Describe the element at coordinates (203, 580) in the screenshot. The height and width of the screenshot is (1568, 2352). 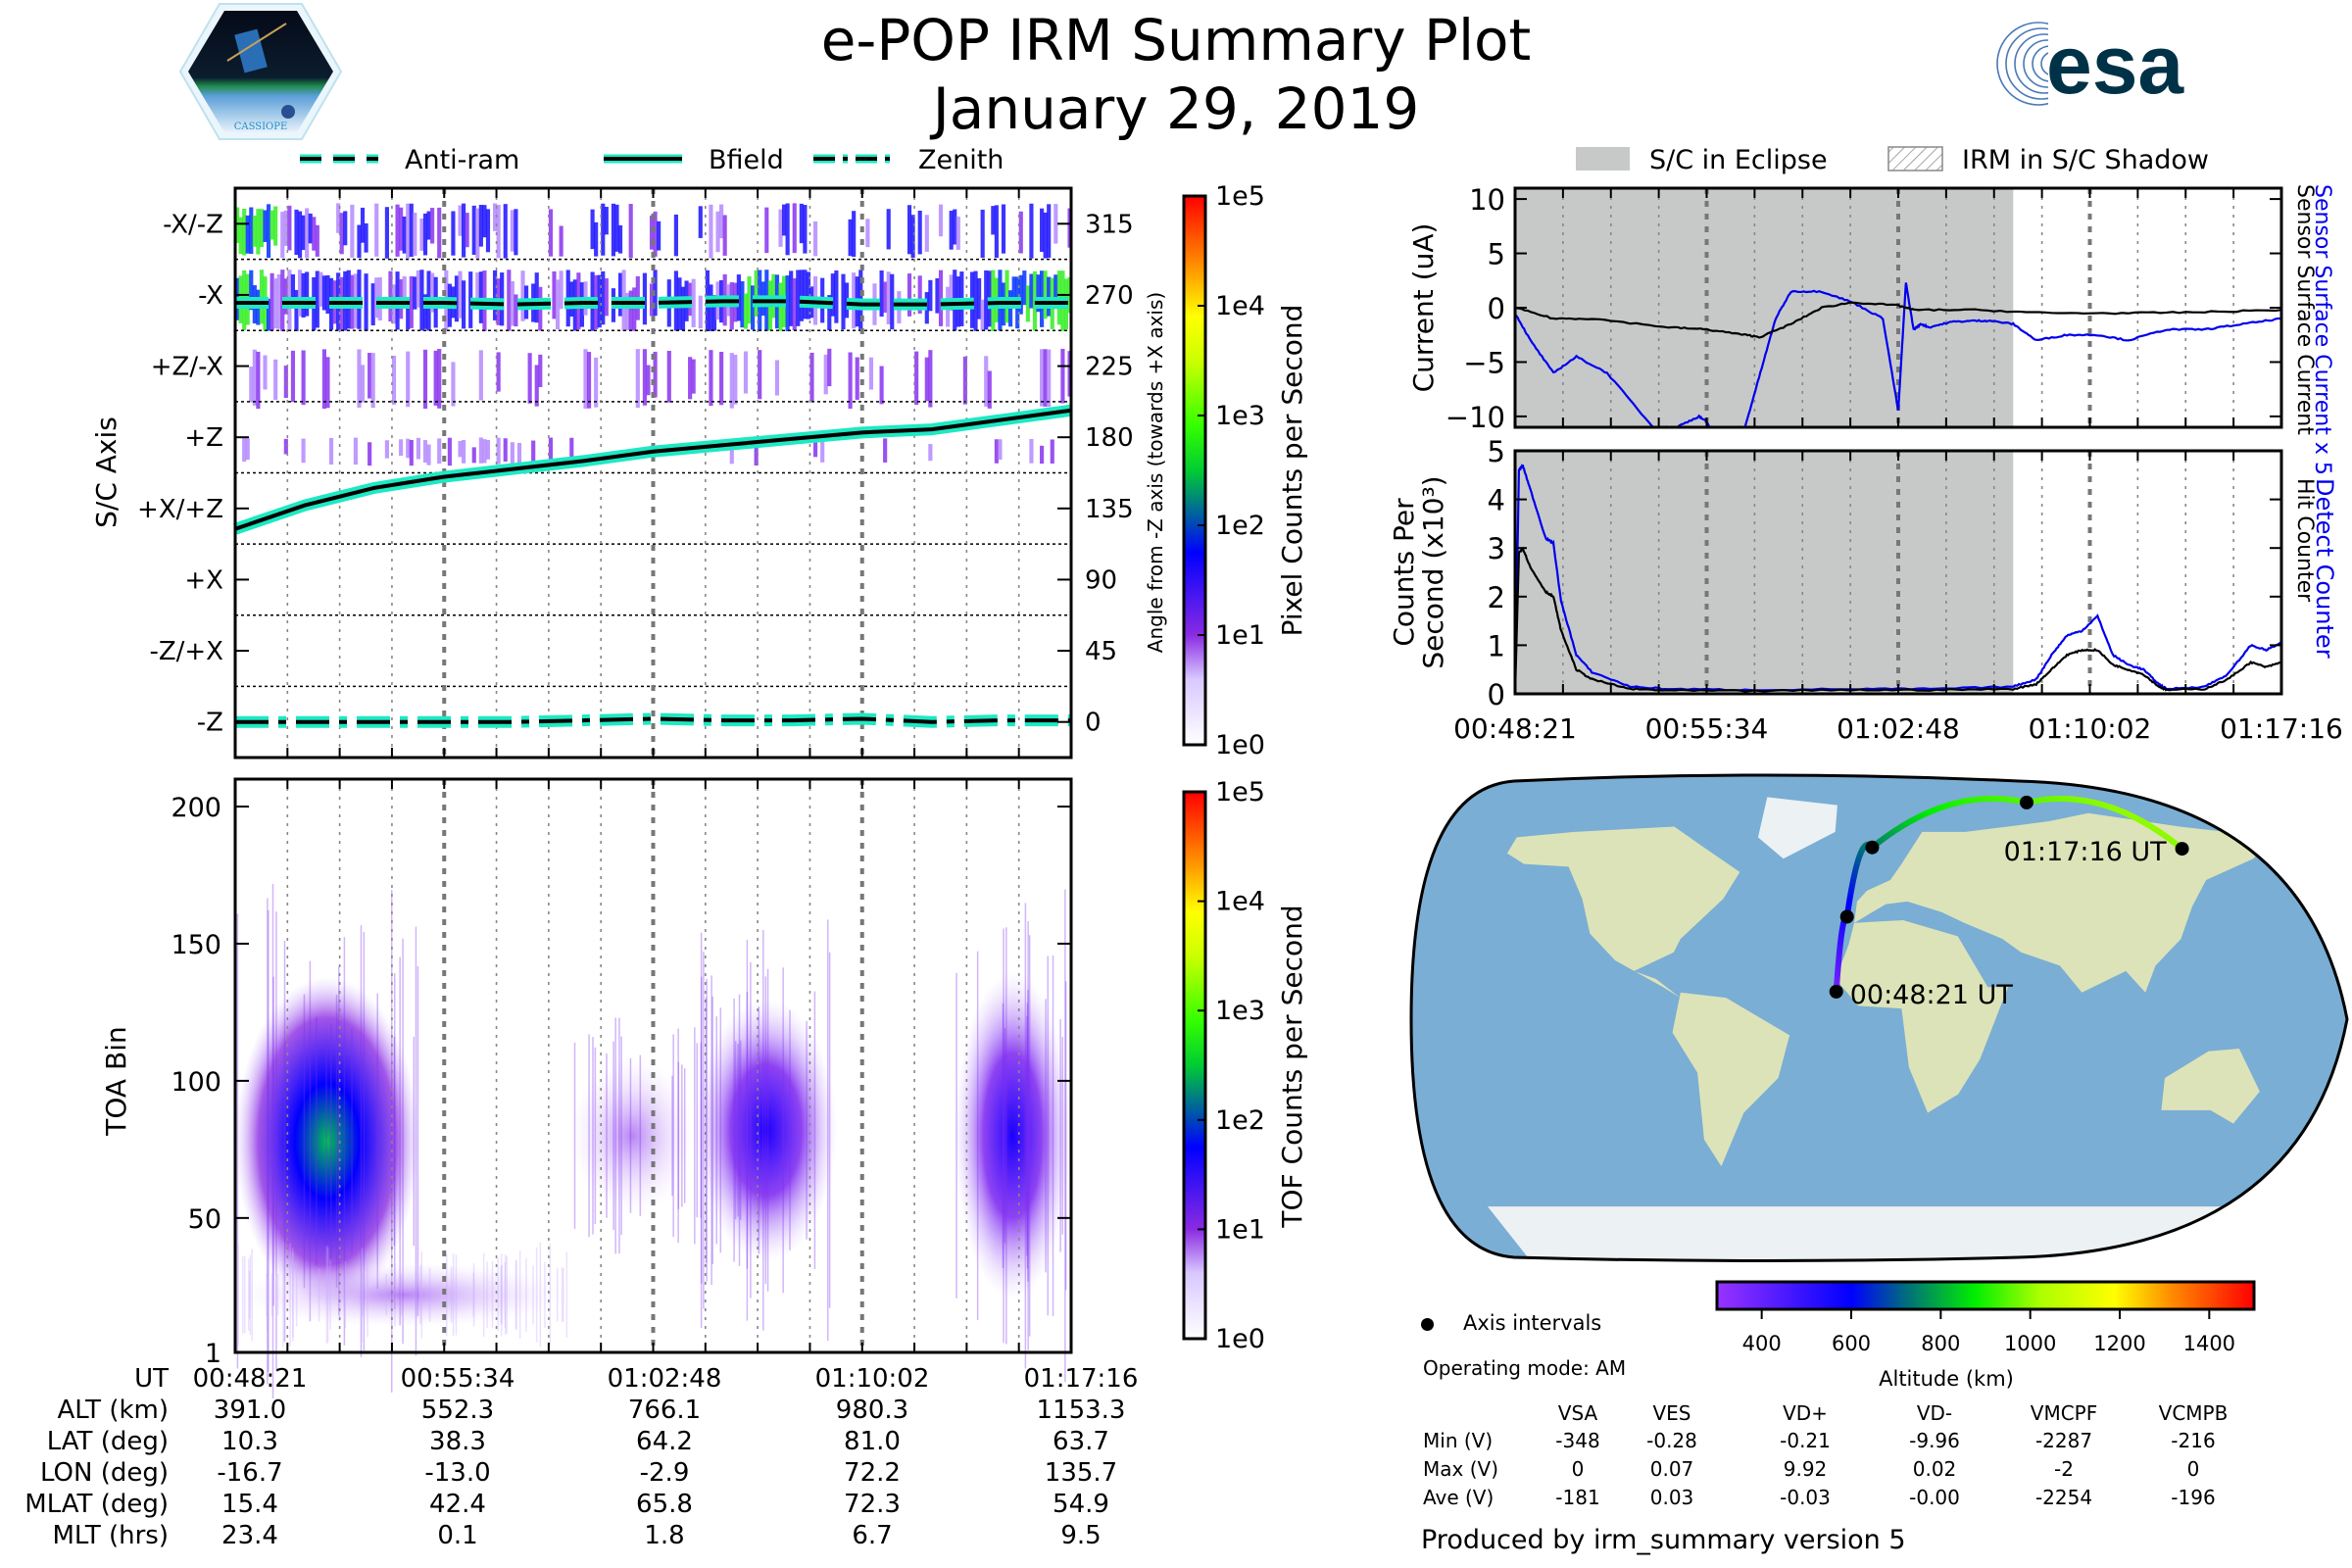
I see `y-category-label: +X` at that location.